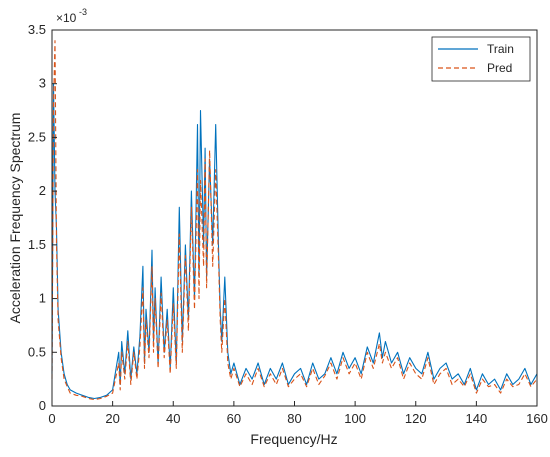 Image resolution: width=550 pixels, height=457 pixels. I want to click on legend-label-pred: Pred, so click(499, 68).